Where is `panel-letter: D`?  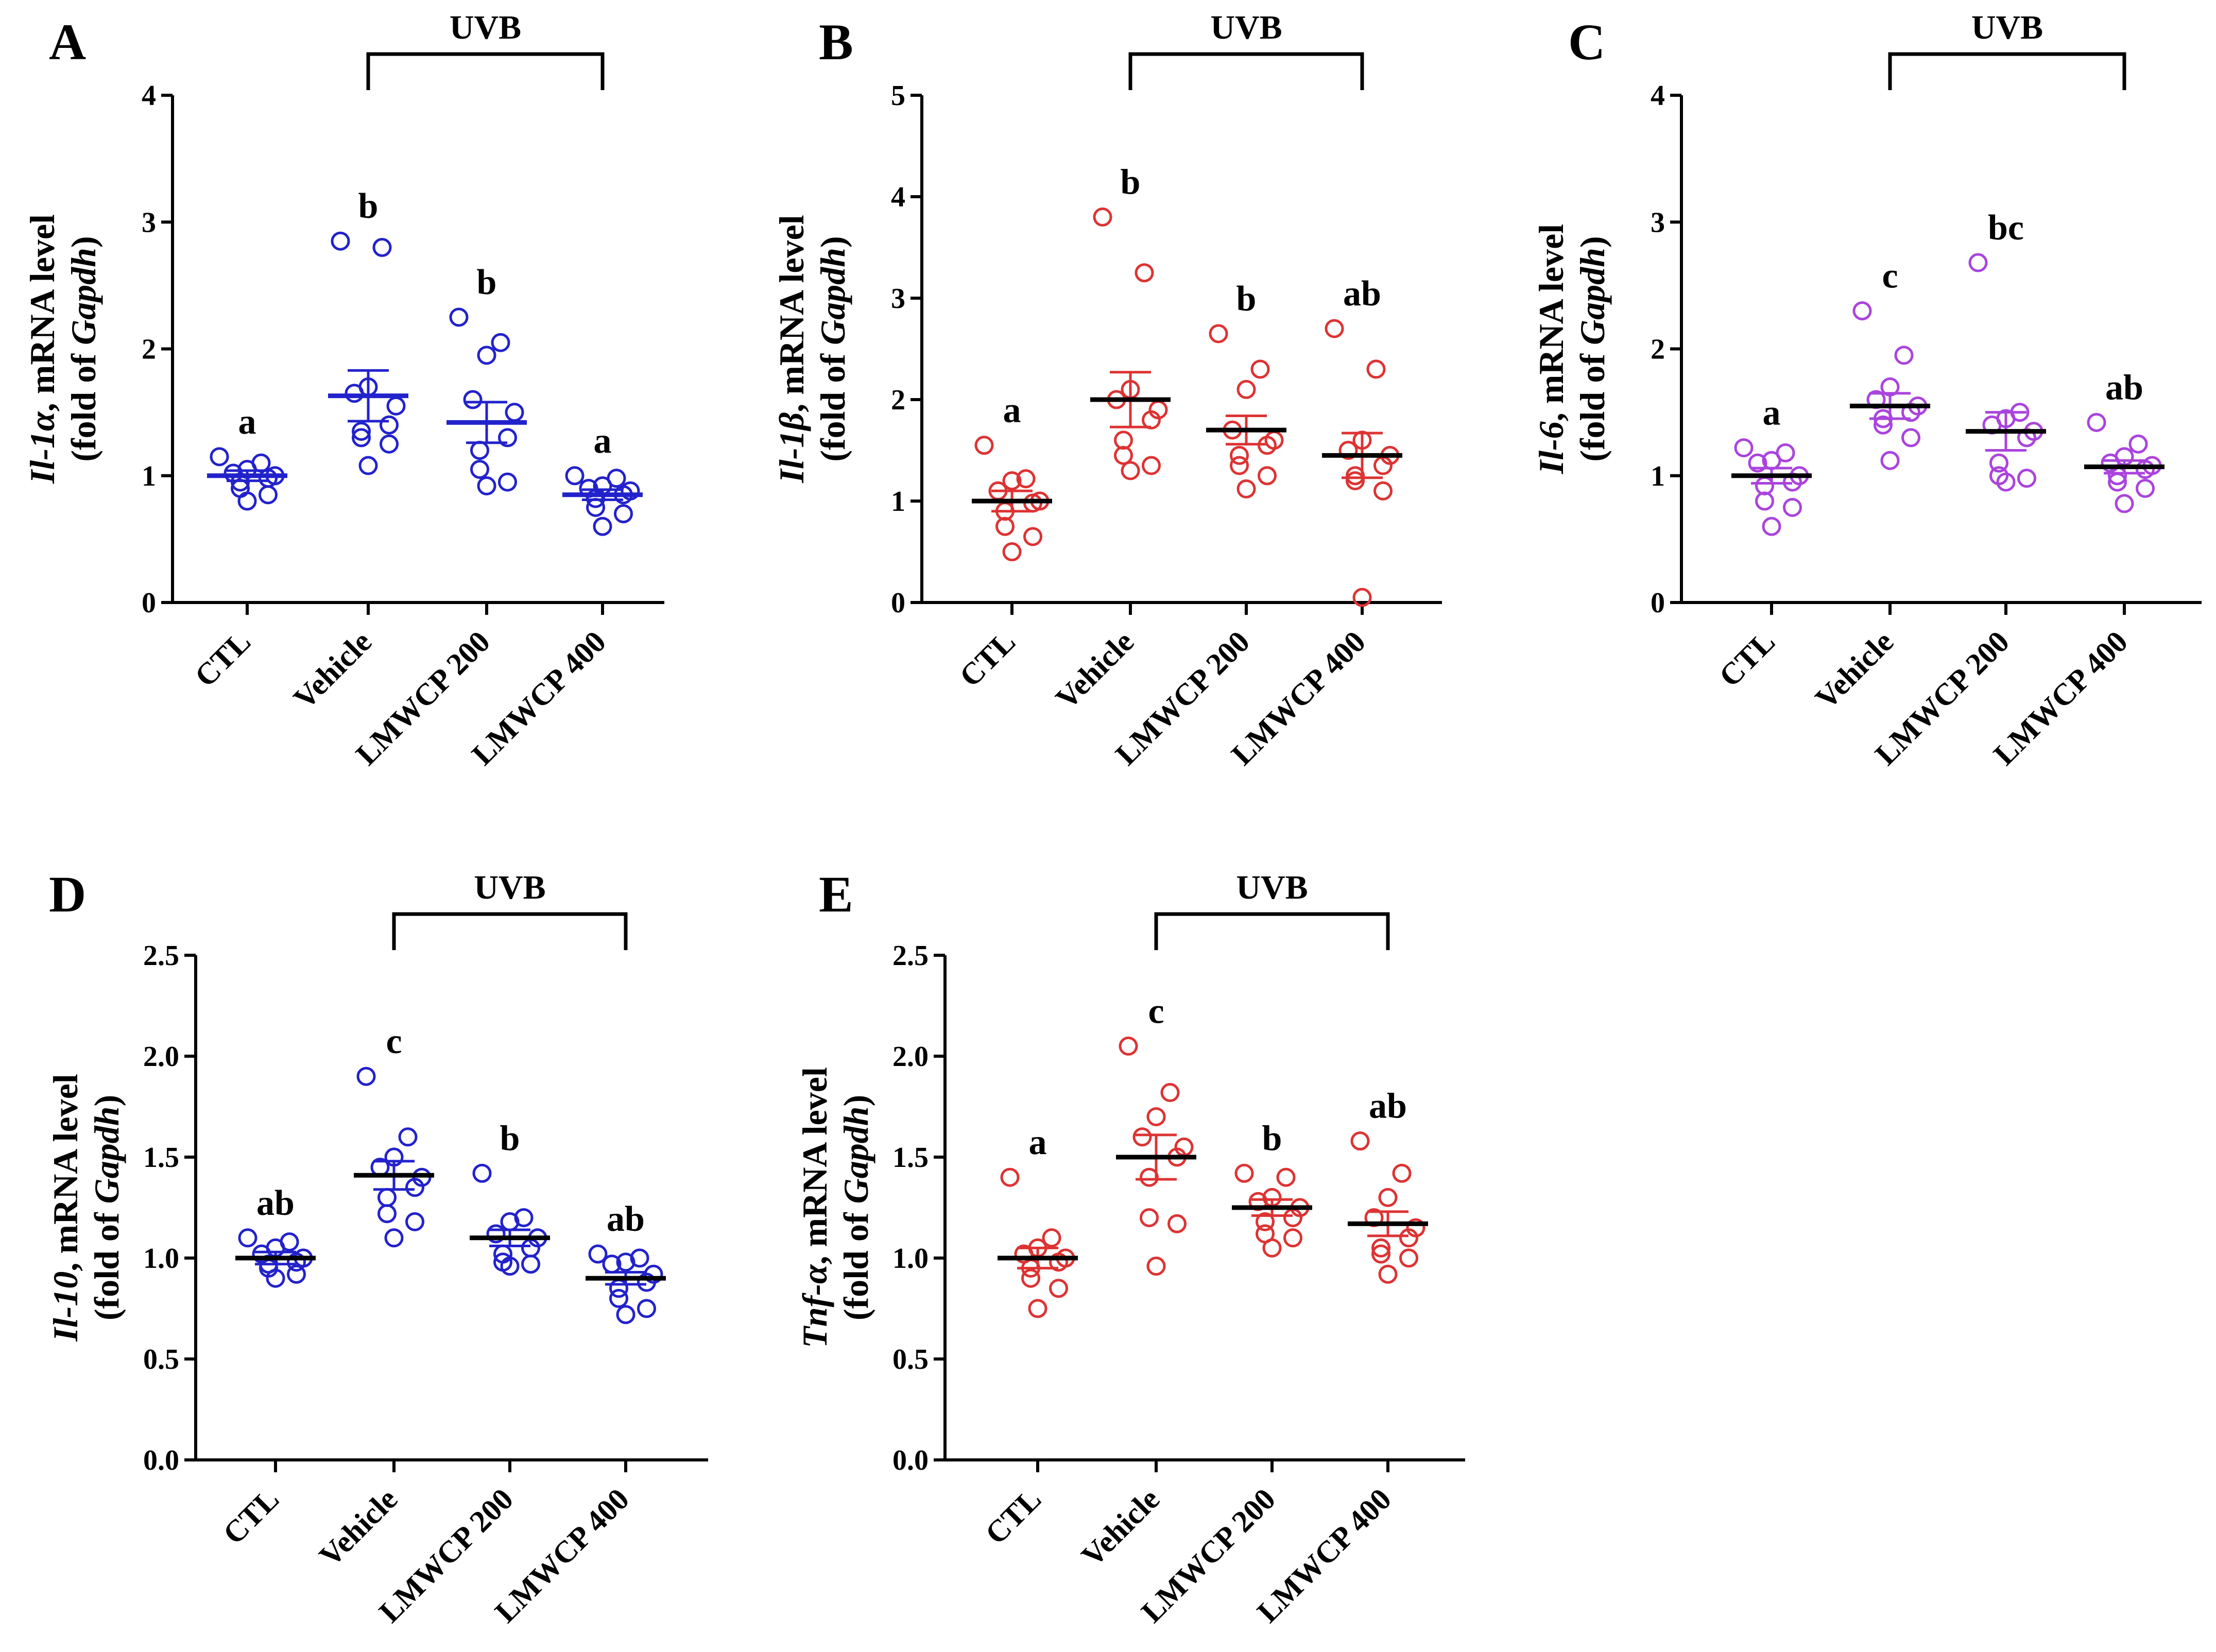
panel-letter: D is located at coordinates (67, 894).